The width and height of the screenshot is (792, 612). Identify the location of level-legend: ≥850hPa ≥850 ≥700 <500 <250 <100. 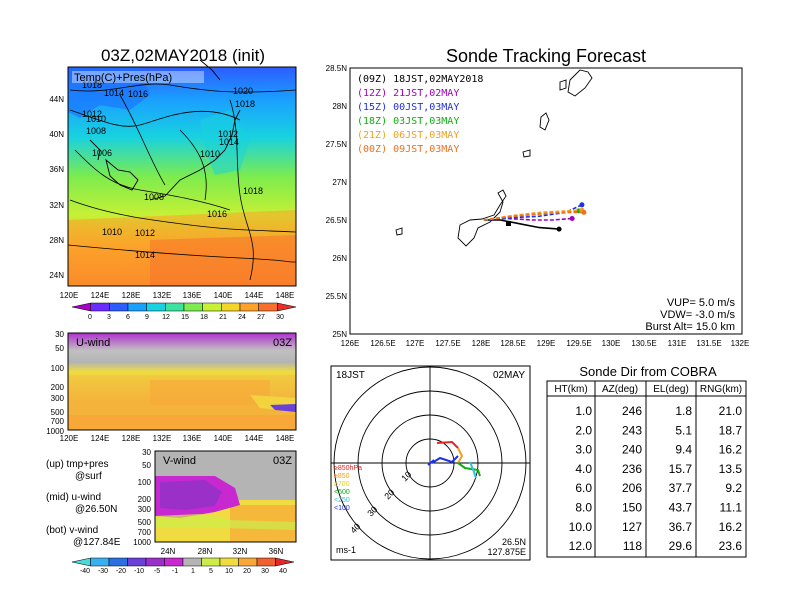
(348, 488).